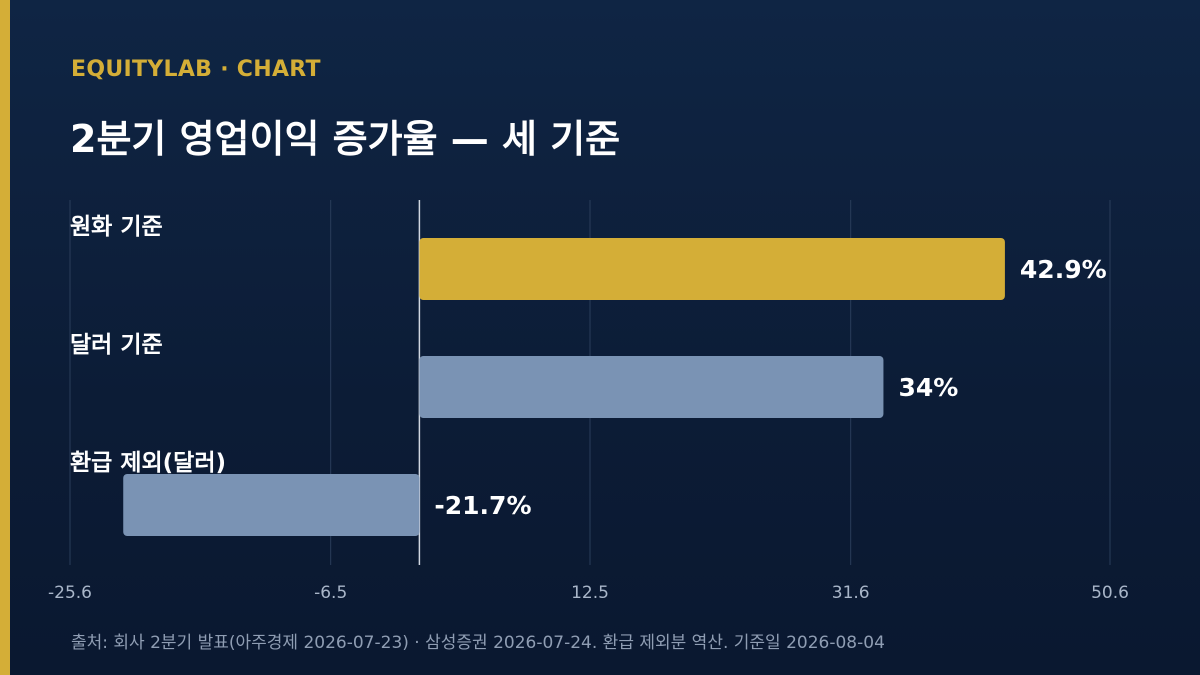 Image resolution: width=1200 pixels, height=675 pixels. Describe the element at coordinates (1110, 593) in the screenshot. I see `x-tick-label: 50.6` at that location.